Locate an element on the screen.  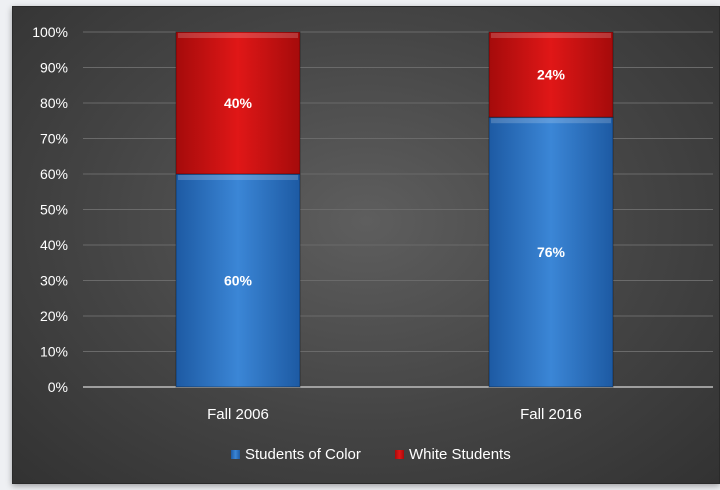
data-label: 60% is located at coordinates (238, 281).